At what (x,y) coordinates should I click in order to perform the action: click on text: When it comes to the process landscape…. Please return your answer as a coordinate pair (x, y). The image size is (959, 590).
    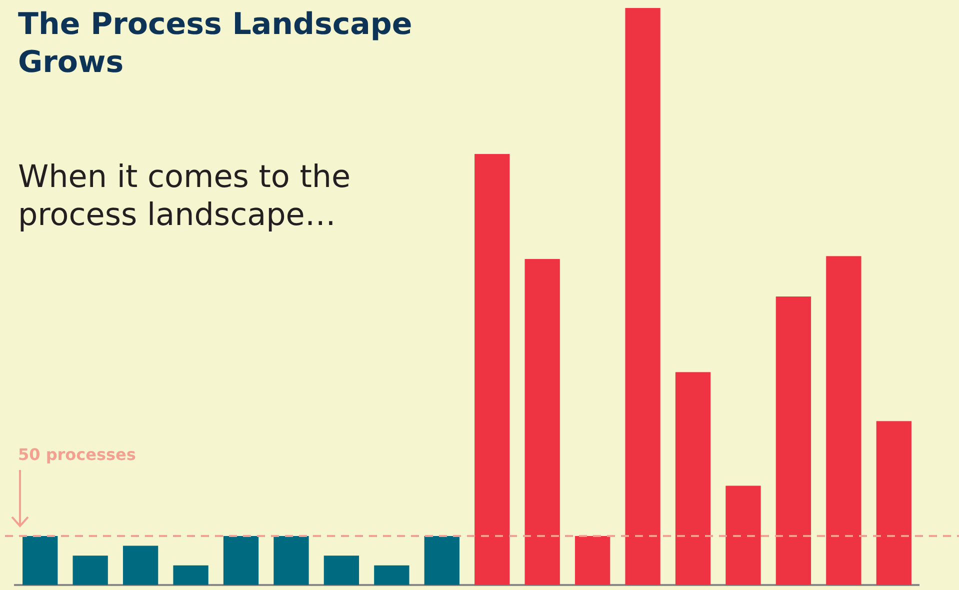
    Looking at the image, I should click on (185, 196).